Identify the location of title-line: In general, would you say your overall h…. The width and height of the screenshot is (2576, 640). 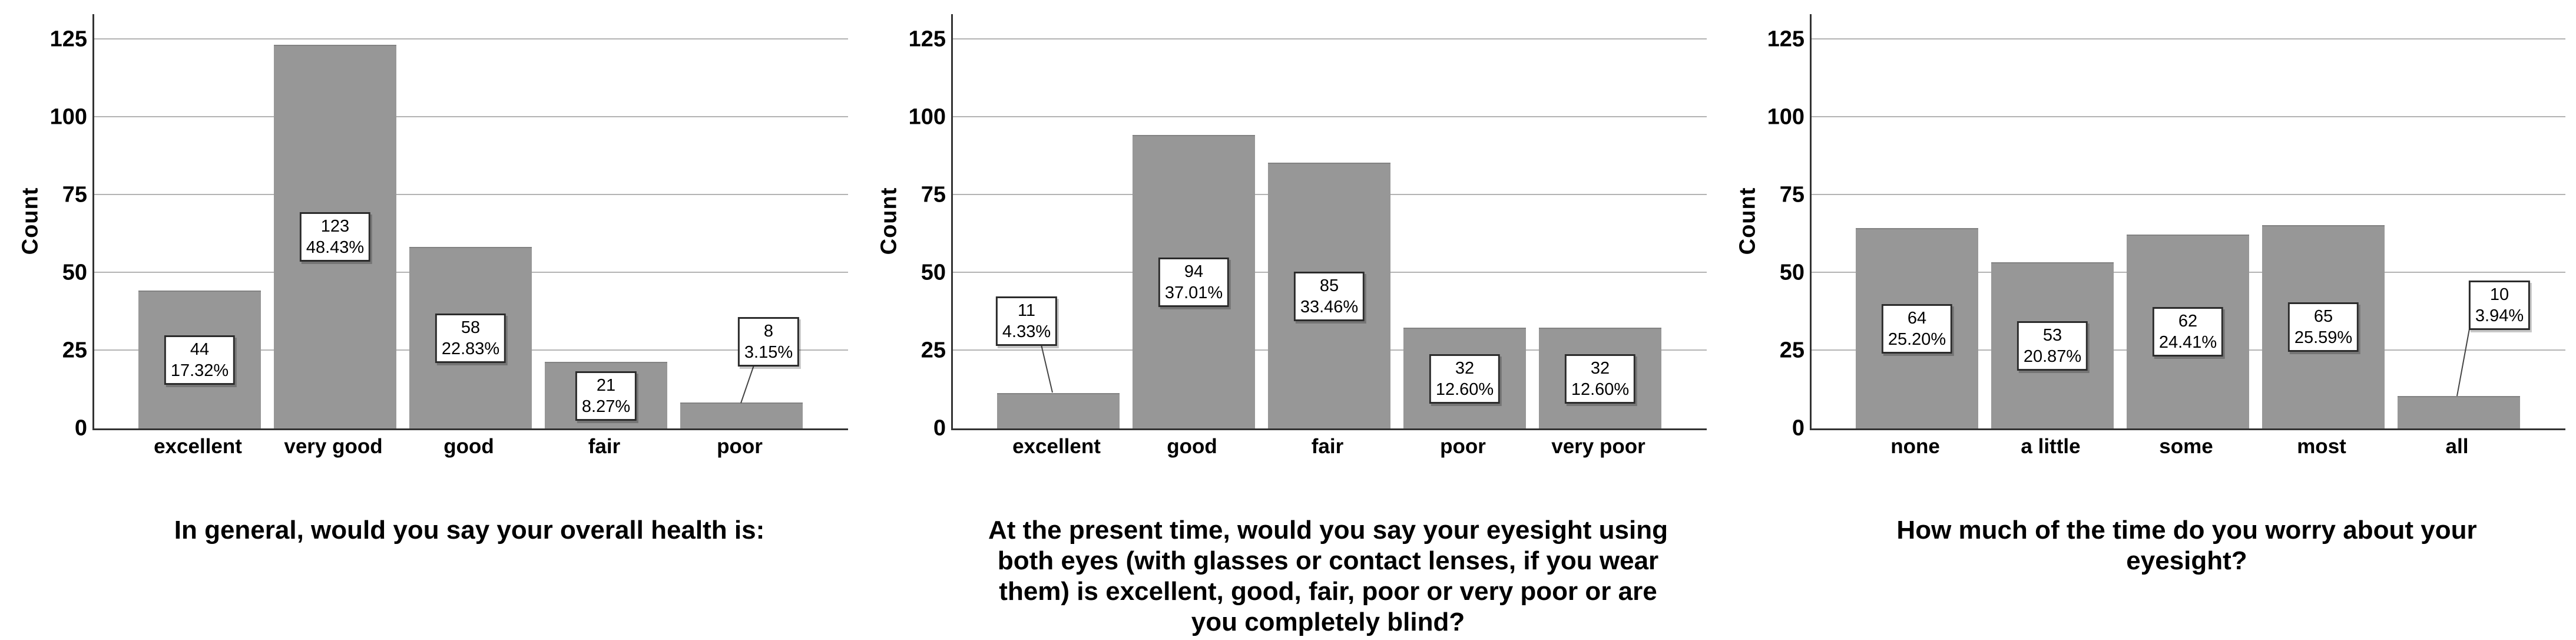
(469, 530).